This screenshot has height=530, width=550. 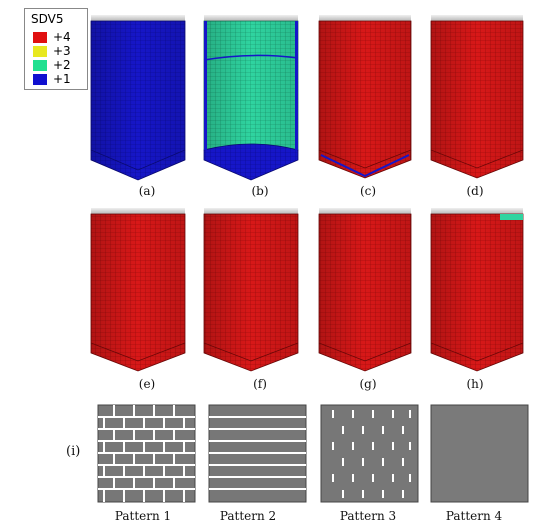 What do you see at coordinates (365, 97) in the screenshot?
I see `panel-c` at bounding box center [365, 97].